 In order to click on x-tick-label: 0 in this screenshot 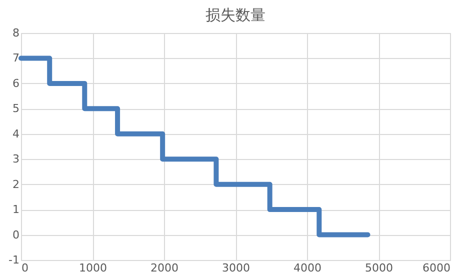, I will do `click(25, 268)`.